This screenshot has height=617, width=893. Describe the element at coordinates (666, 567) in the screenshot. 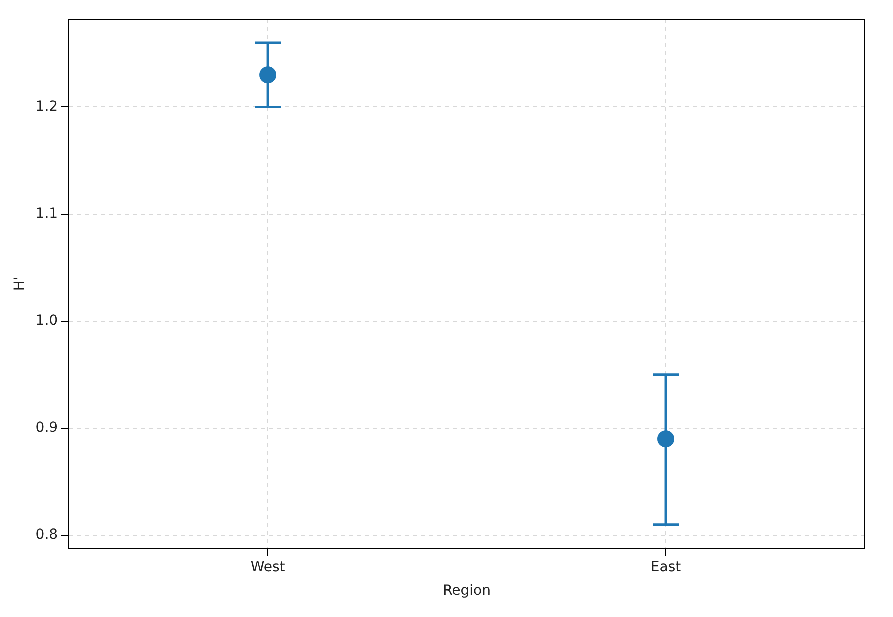

I see `x-tick-label: East` at that location.